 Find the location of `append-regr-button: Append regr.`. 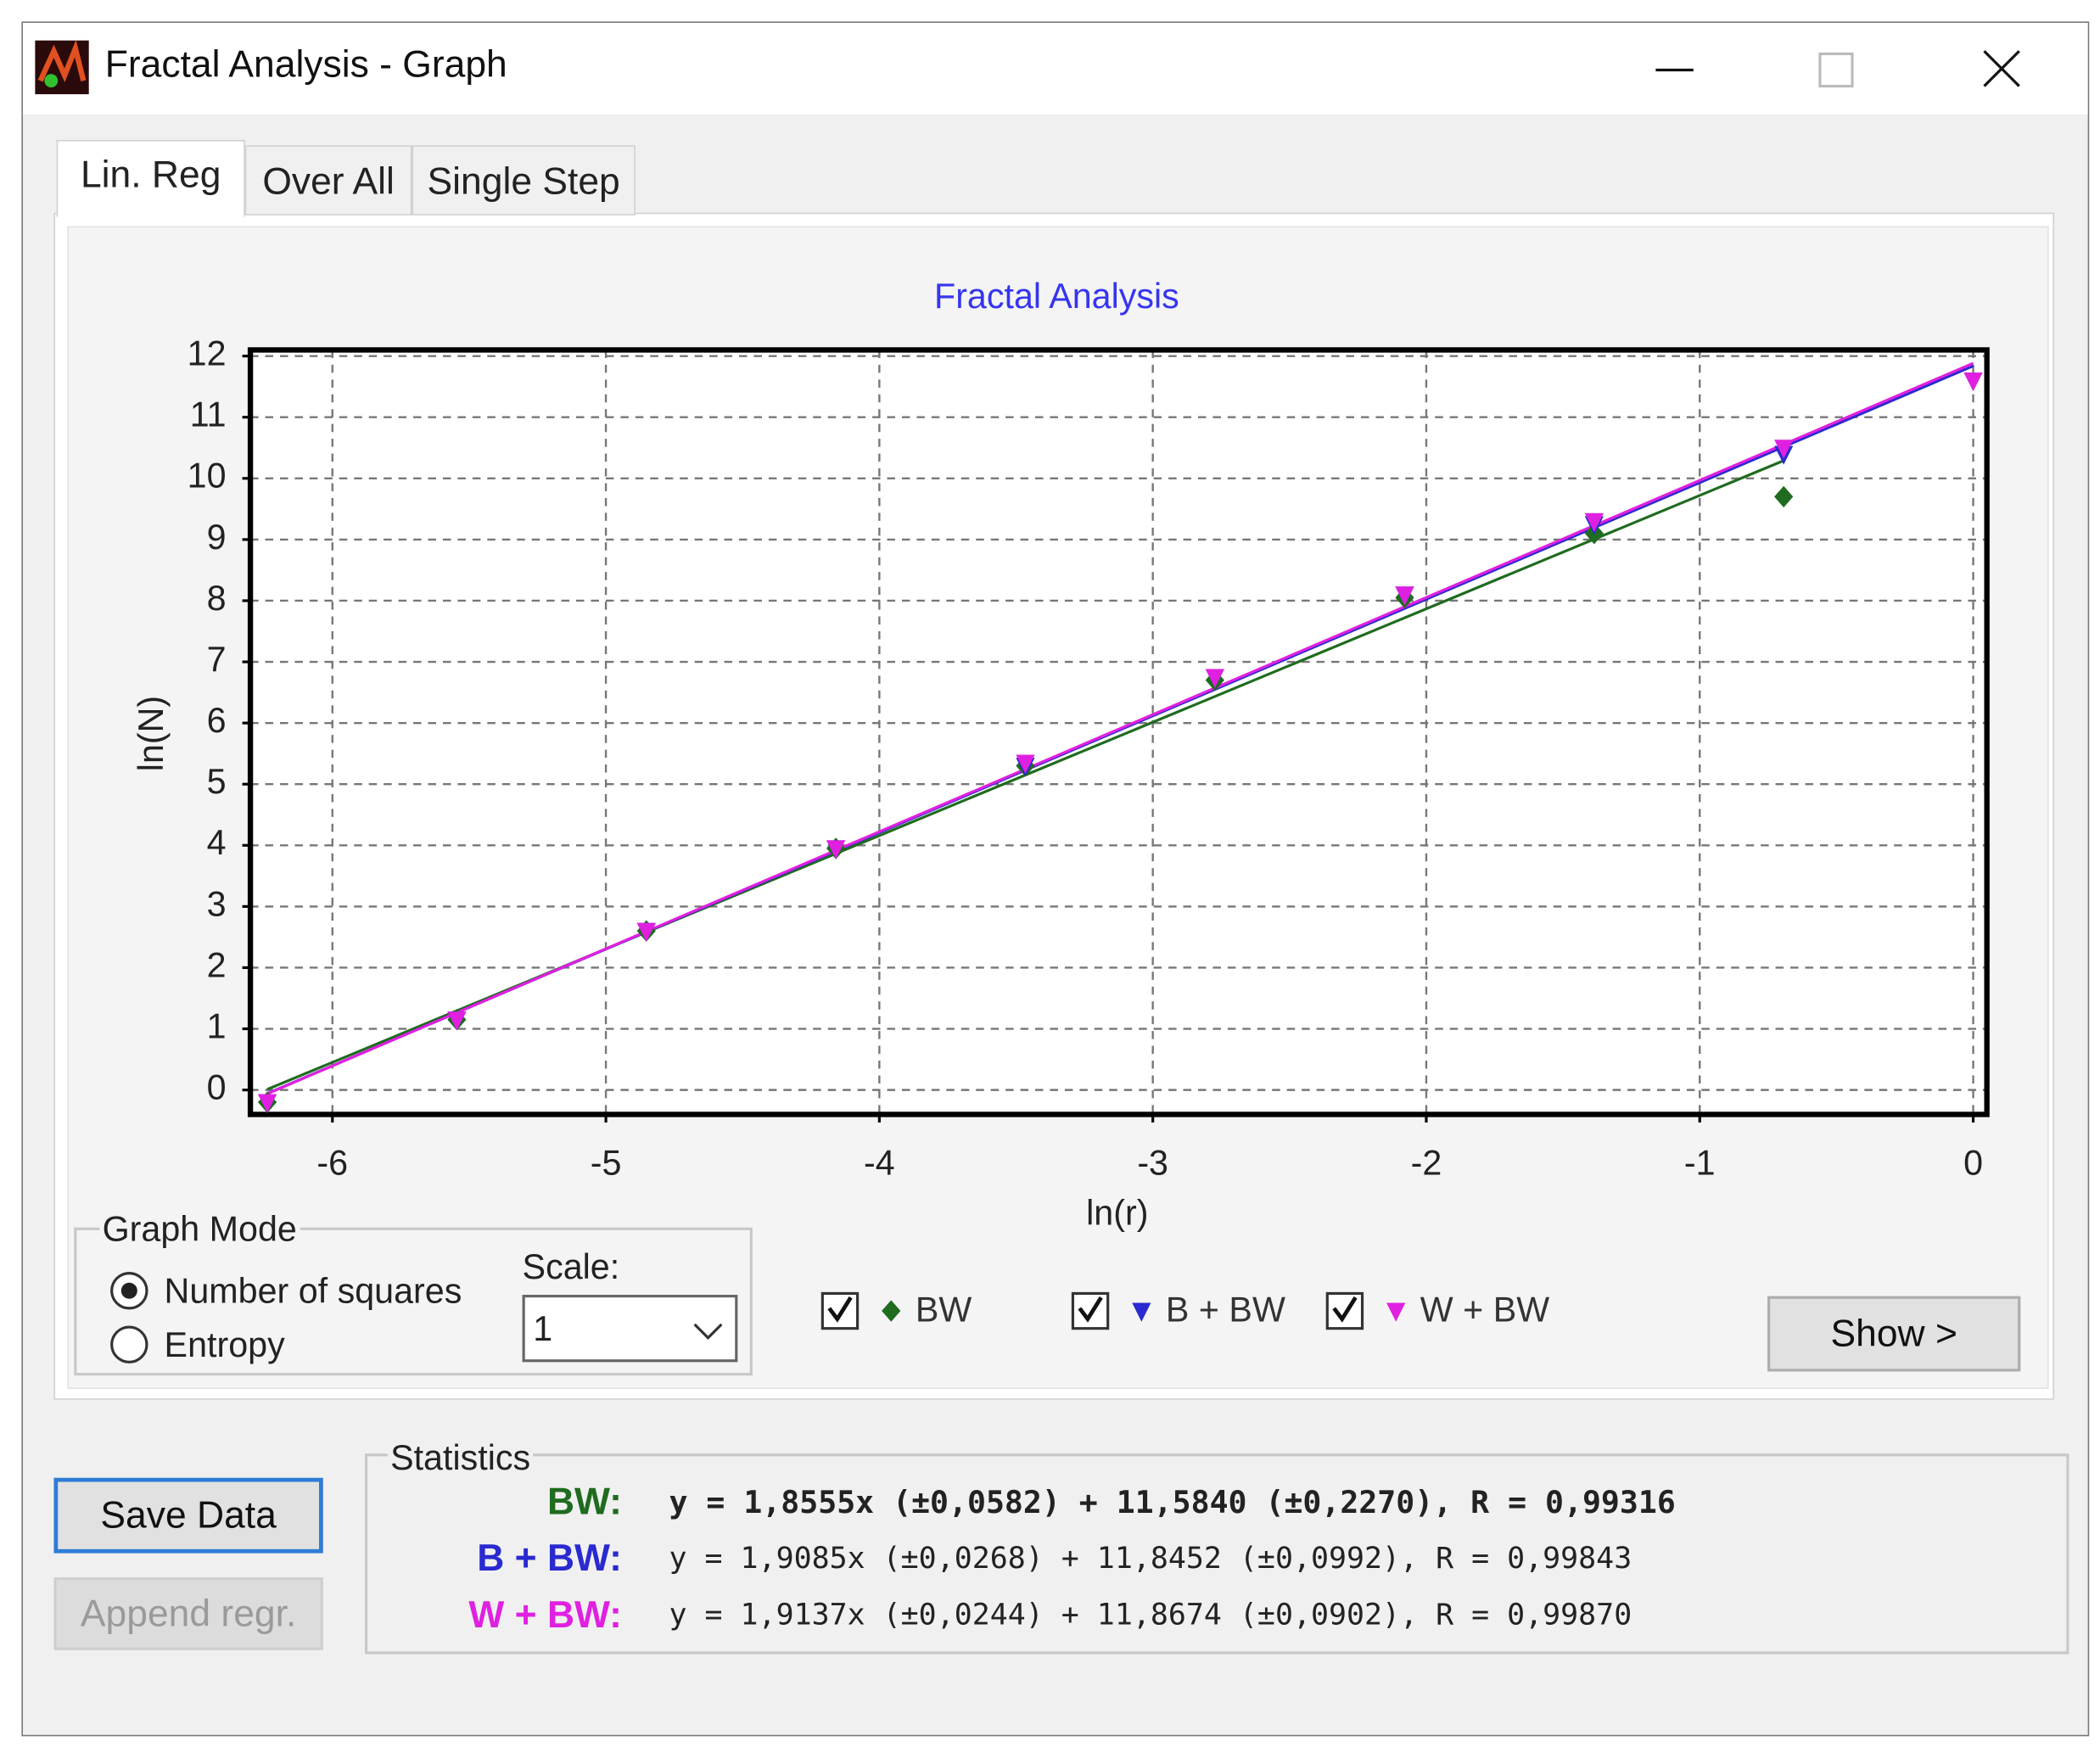

append-regr-button: Append regr. is located at coordinates (188, 1613).